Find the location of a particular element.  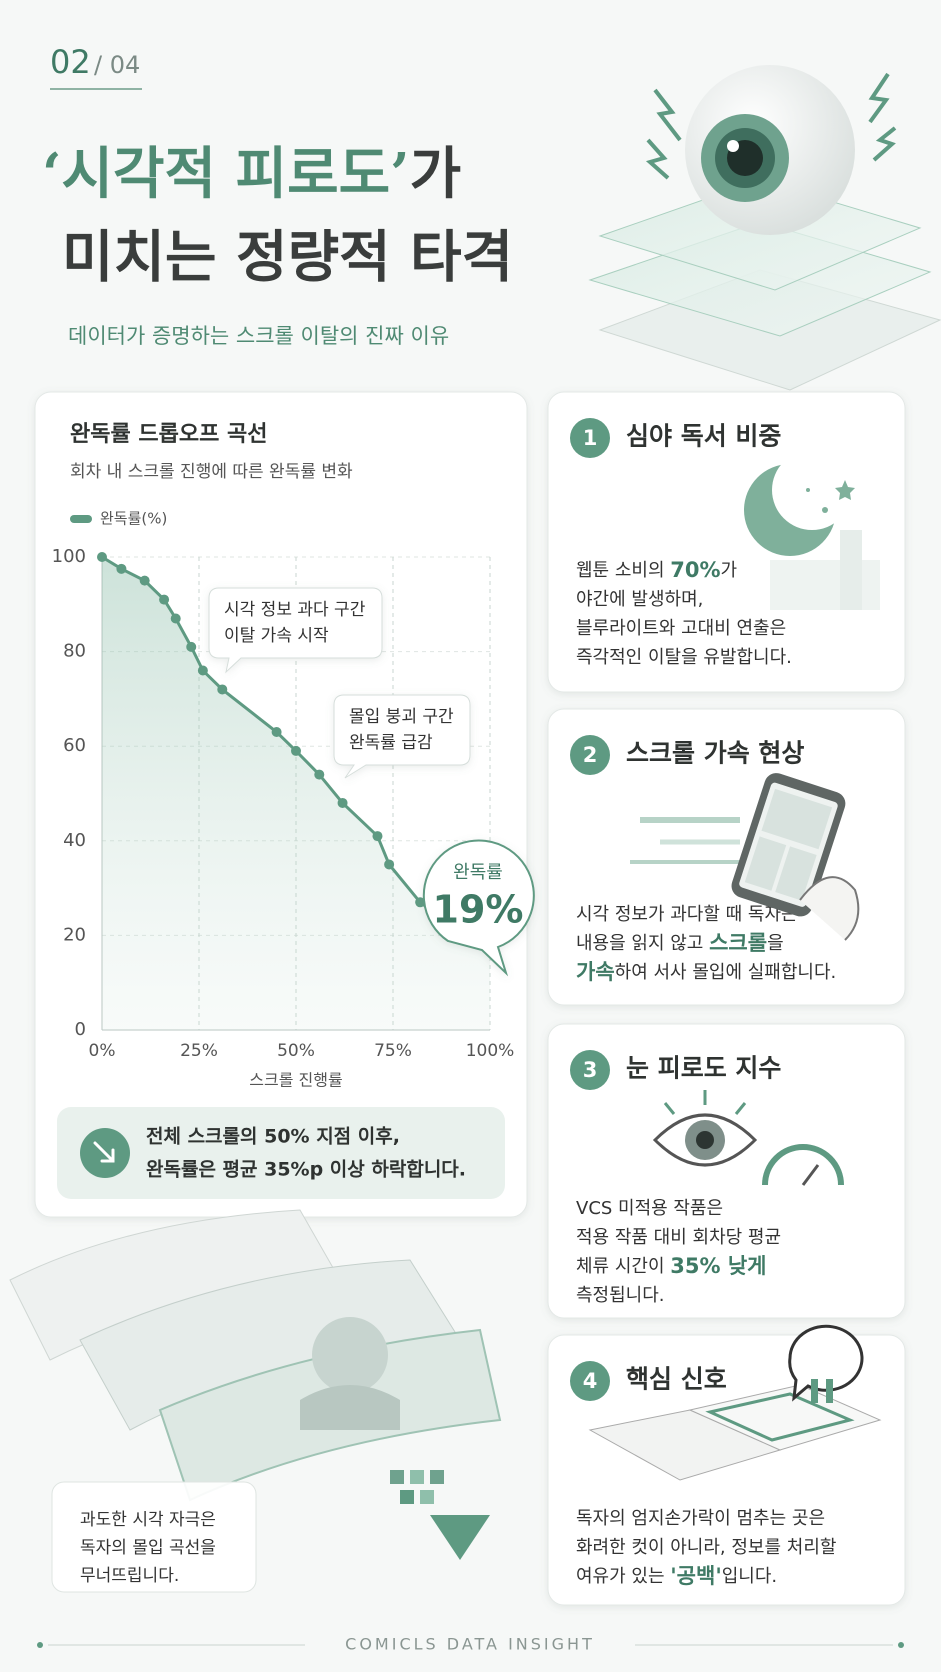

card-body-text: 체류 시간이 is located at coordinates (623, 1266).